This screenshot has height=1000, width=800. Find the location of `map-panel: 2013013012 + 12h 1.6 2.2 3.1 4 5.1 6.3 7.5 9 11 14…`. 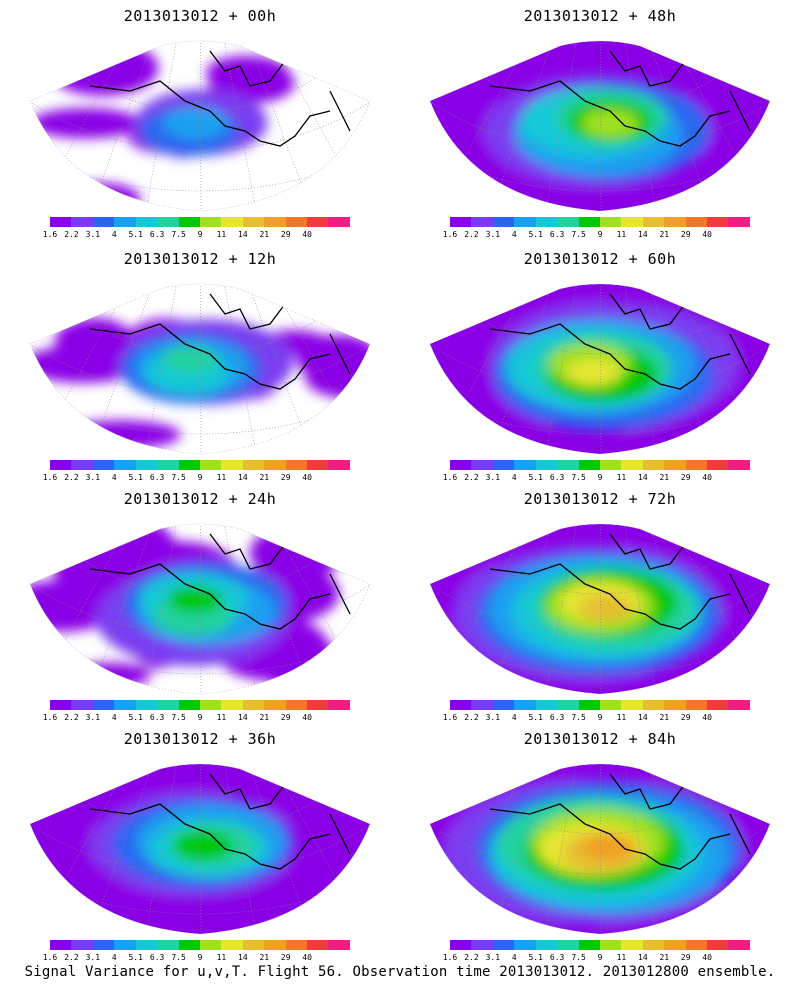

map-panel: 2013013012 + 12h 1.6 2.2 3.1 4 5.1 6.3 7.5 9 11 14… is located at coordinates (200, 368).